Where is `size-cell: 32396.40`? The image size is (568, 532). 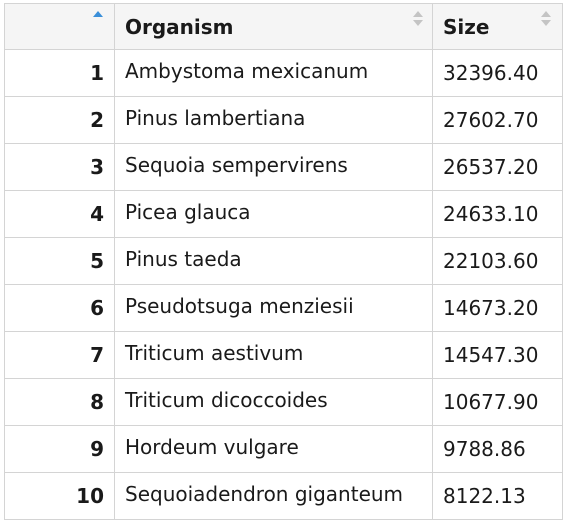 size-cell: 32396.40 is located at coordinates (497, 73).